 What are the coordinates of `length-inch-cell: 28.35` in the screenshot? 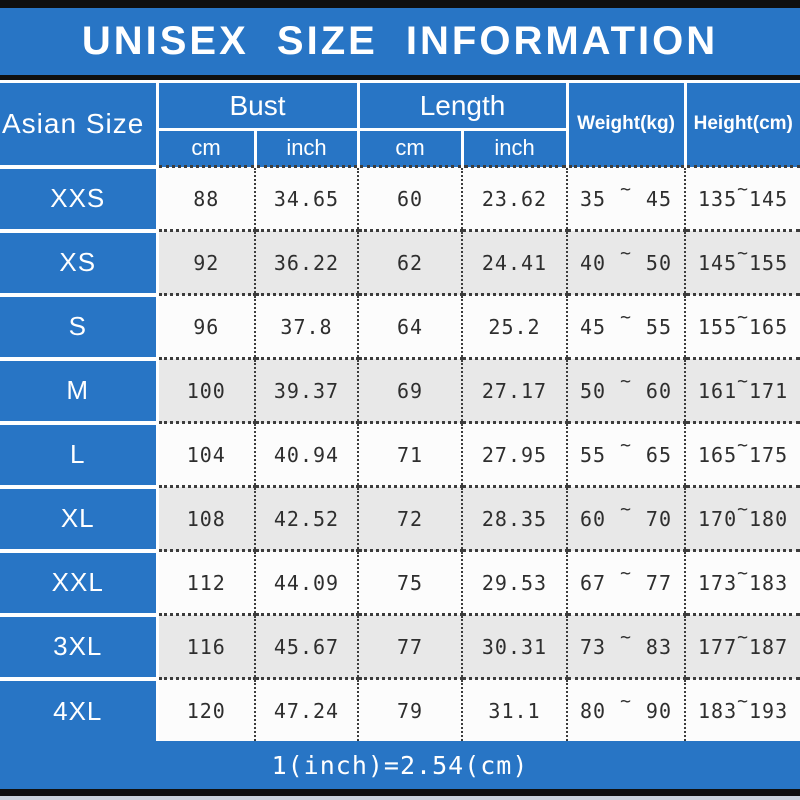 It's located at (514, 518).